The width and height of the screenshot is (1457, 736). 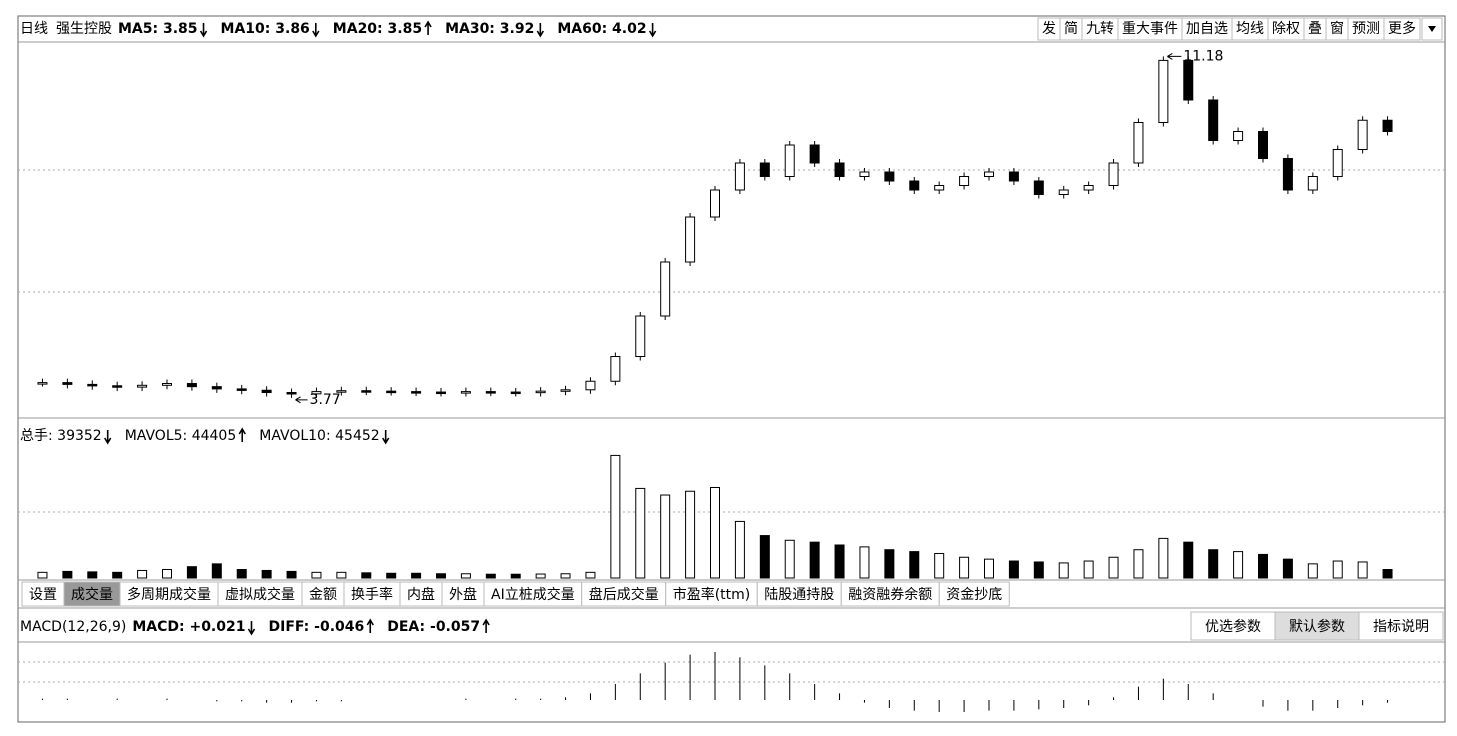 What do you see at coordinates (1100, 29) in the screenshot?
I see `toolbar-button-label: 九转` at bounding box center [1100, 29].